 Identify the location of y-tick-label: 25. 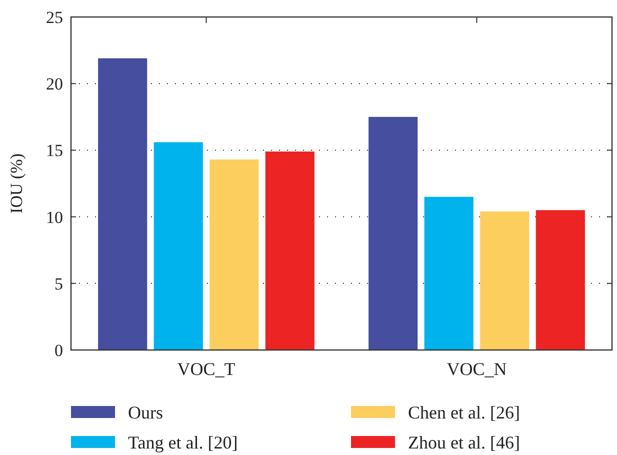
(54, 17).